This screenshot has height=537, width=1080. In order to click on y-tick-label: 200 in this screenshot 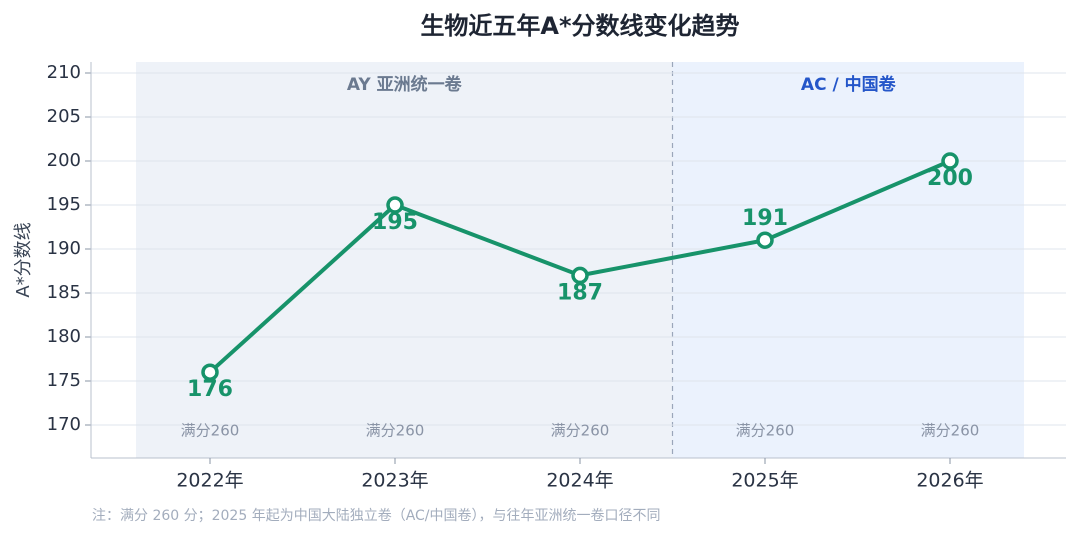, I will do `click(64, 160)`.